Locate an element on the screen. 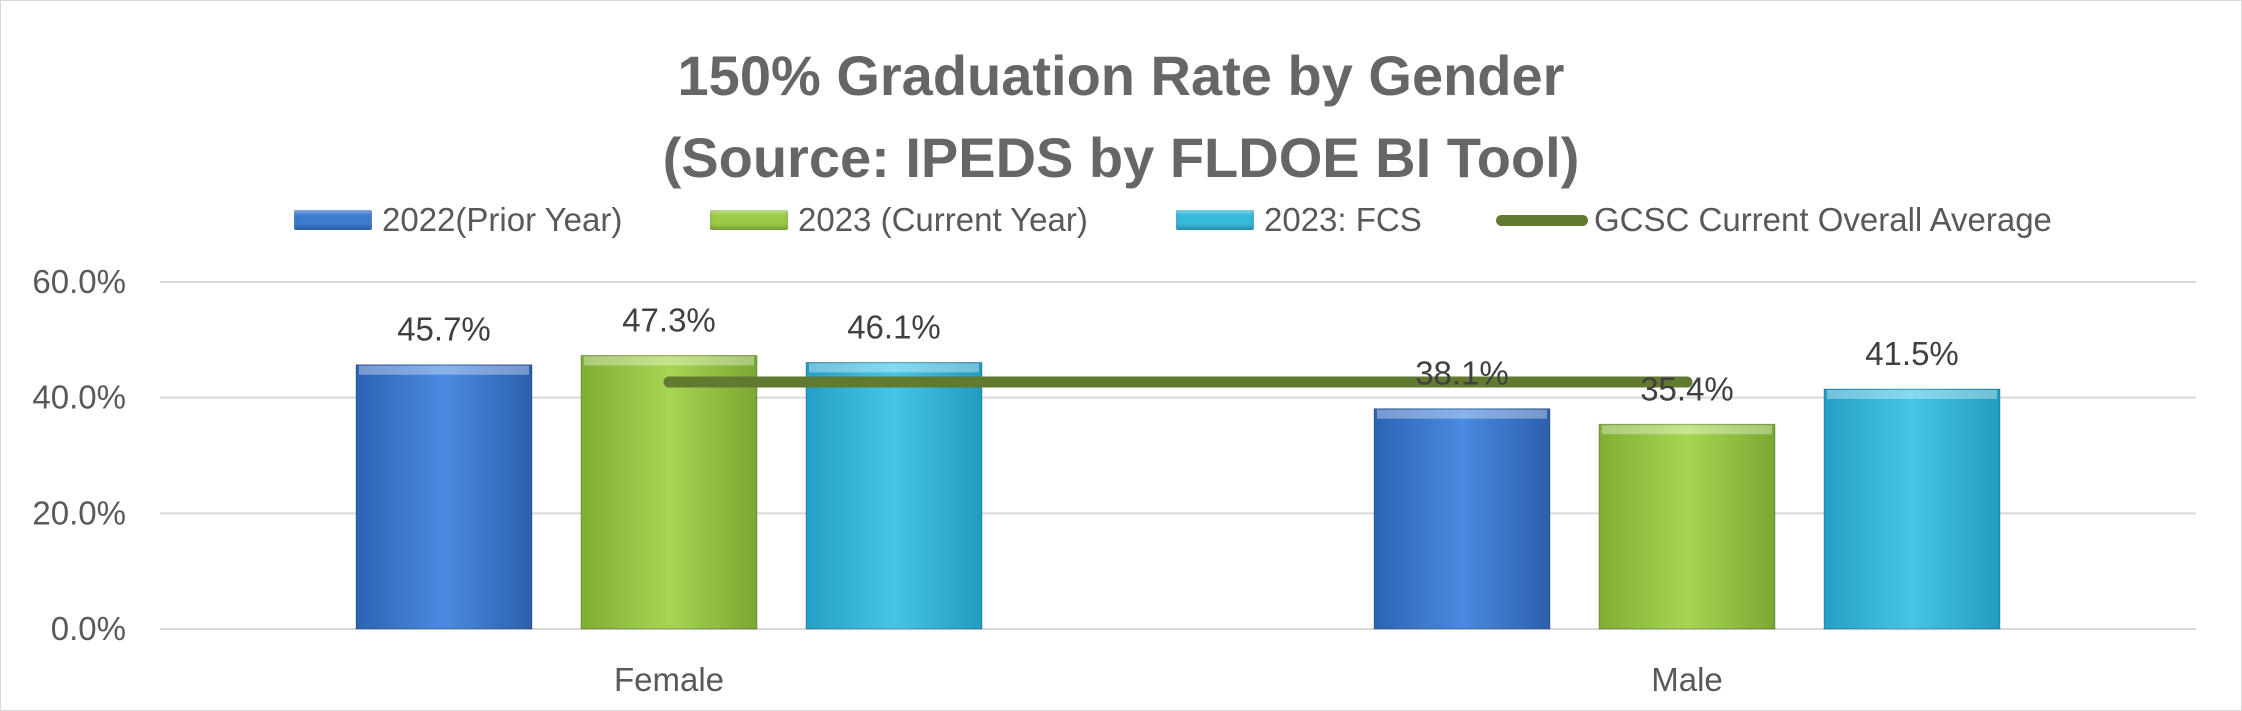 The width and height of the screenshot is (2242, 711). legend-label-2023-current: 2023 (Current Year) is located at coordinates (943, 219).